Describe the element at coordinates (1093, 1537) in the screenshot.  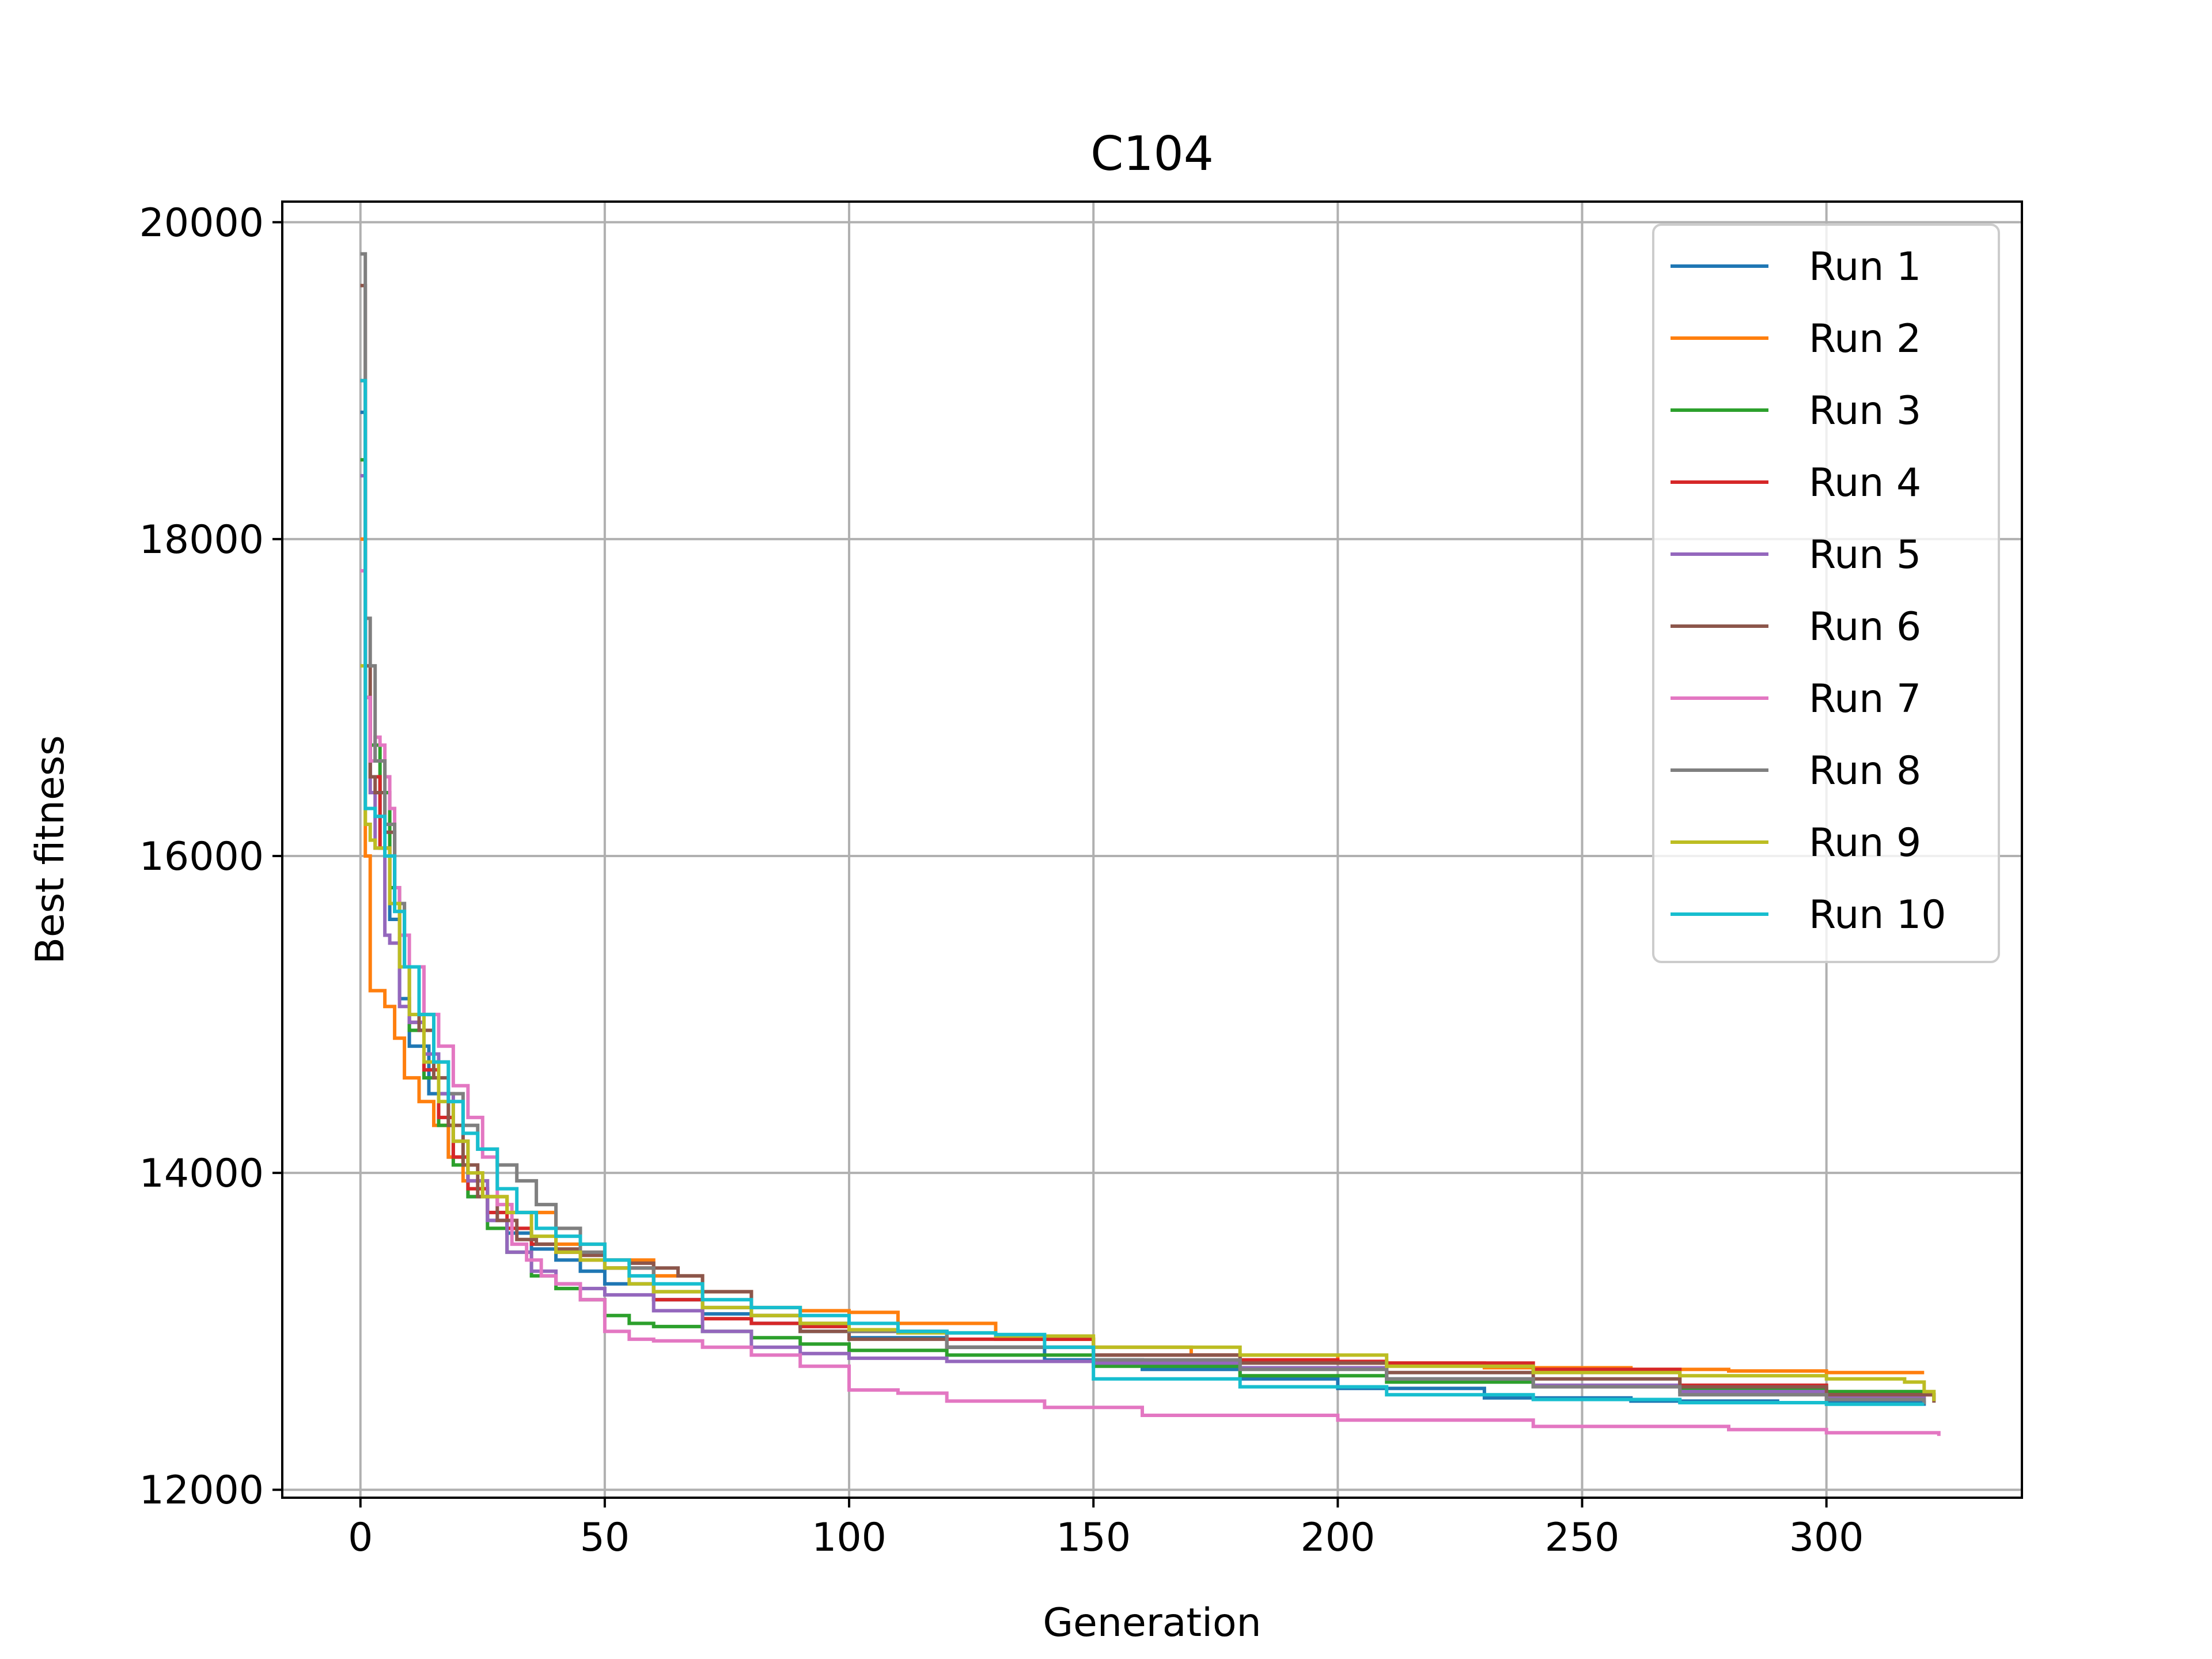
I see `x-tick-label: 150` at that location.